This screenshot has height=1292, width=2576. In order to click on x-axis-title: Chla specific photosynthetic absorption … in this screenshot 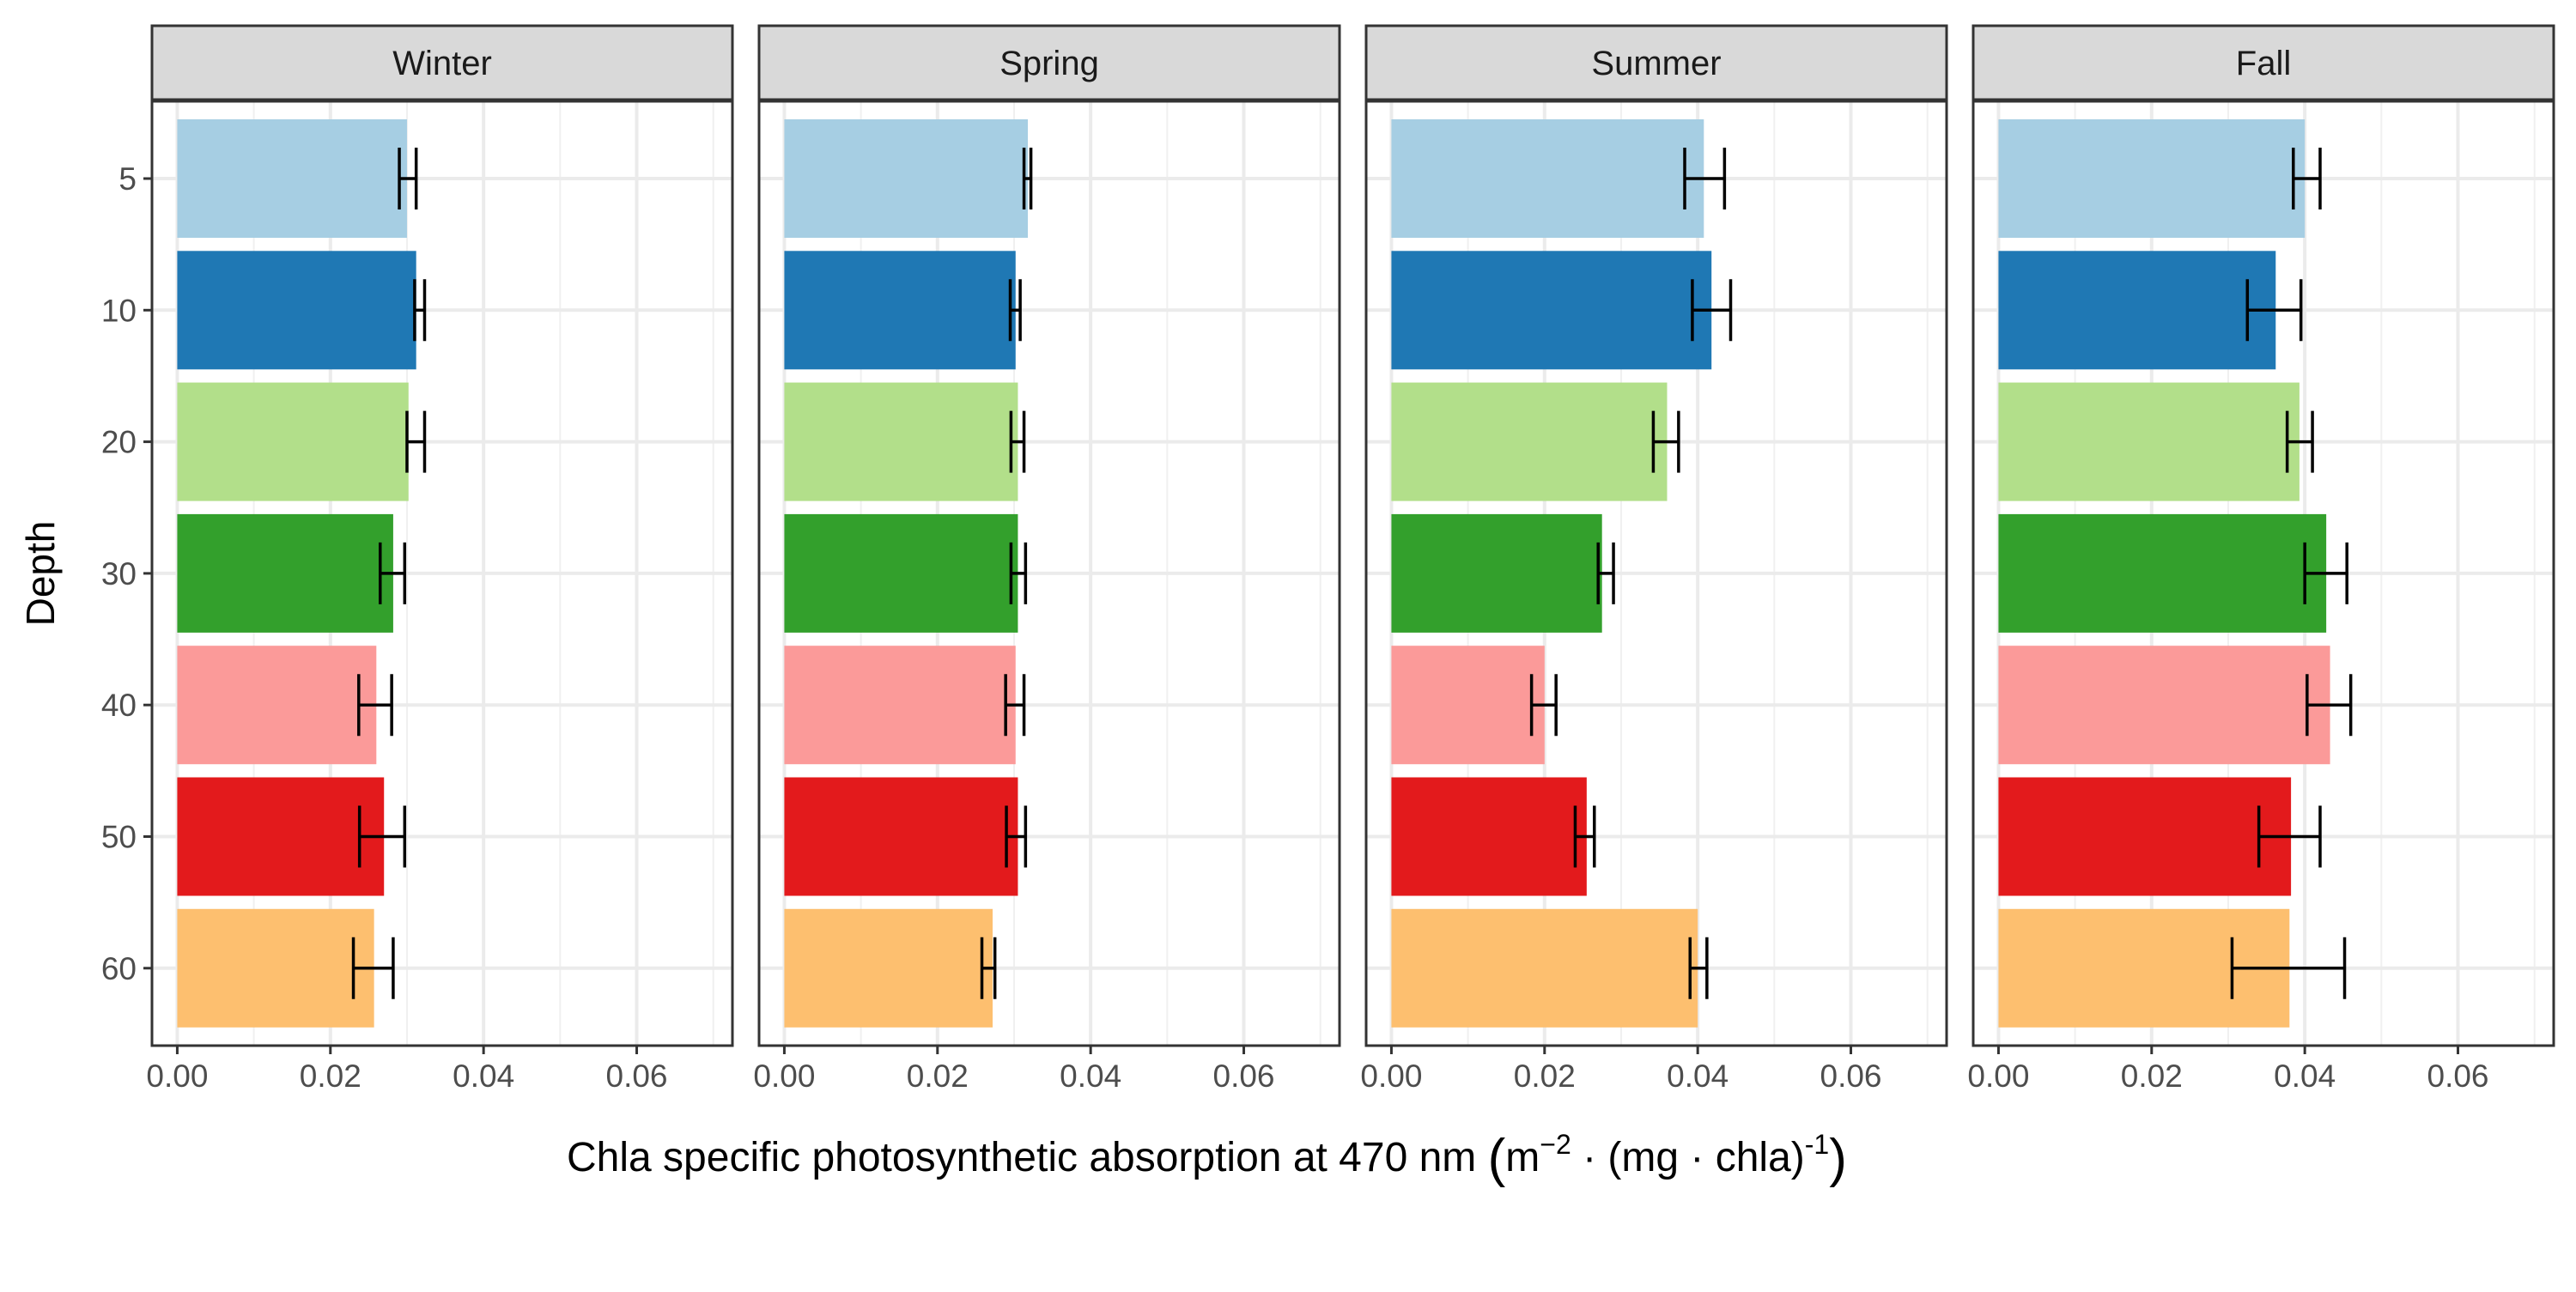, I will do `click(1207, 1158)`.